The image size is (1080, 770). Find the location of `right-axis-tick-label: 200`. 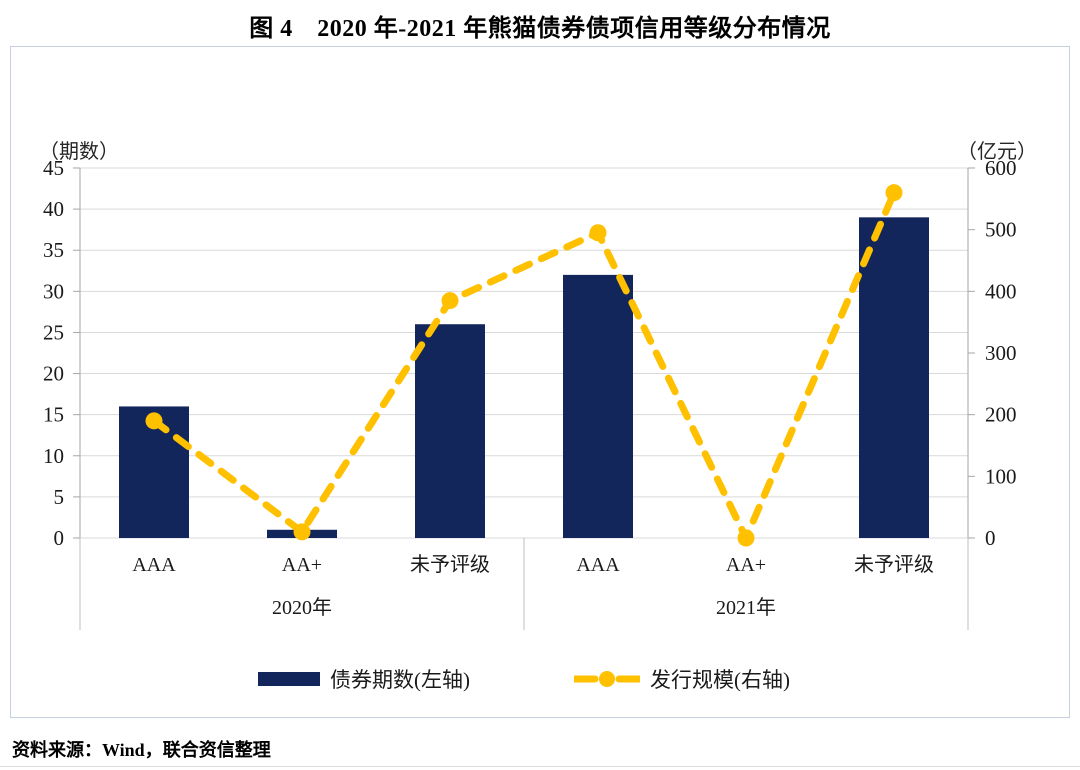

right-axis-tick-label: 200 is located at coordinates (1001, 415).